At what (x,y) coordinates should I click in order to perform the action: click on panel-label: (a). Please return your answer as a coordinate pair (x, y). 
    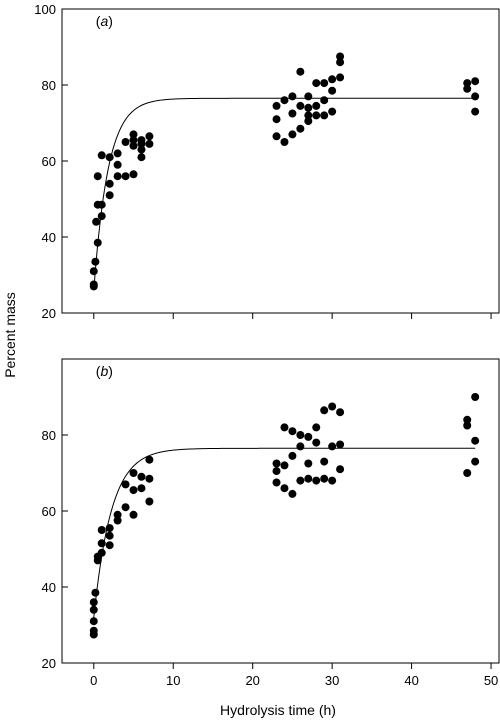
    Looking at the image, I should click on (104, 21).